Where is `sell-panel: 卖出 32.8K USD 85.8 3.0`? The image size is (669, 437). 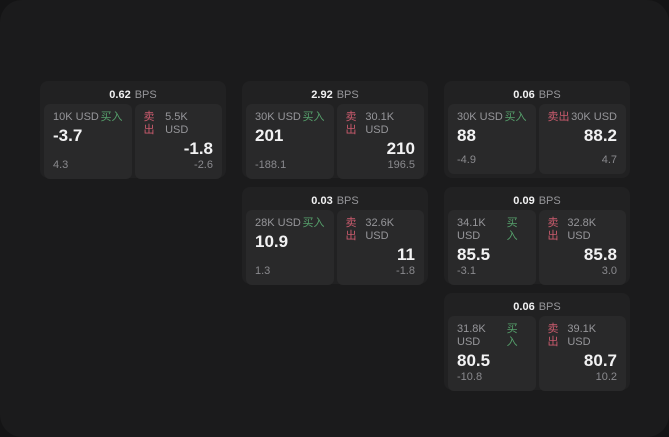 sell-panel: 卖出 32.8K USD 85.8 3.0 is located at coordinates (582, 247).